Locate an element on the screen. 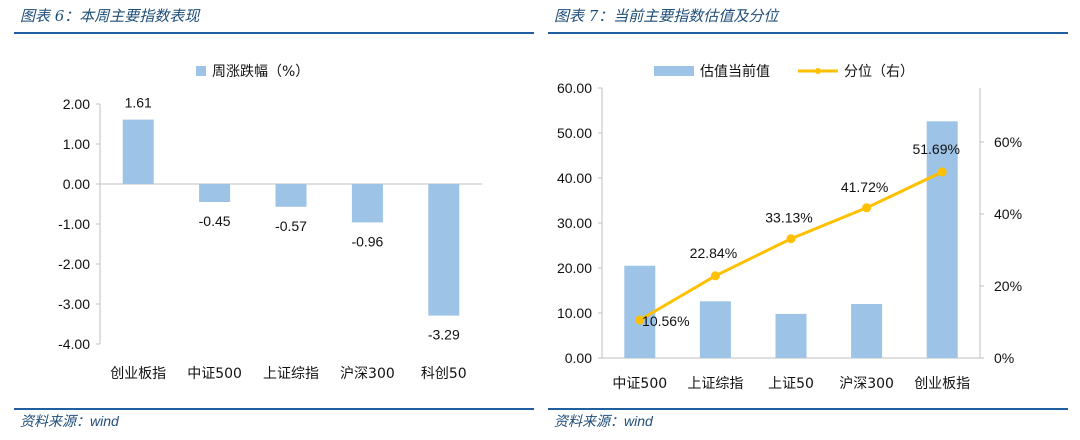 The width and height of the screenshot is (1080, 440). y-left-tick-label: 10.00 is located at coordinates (574, 313).